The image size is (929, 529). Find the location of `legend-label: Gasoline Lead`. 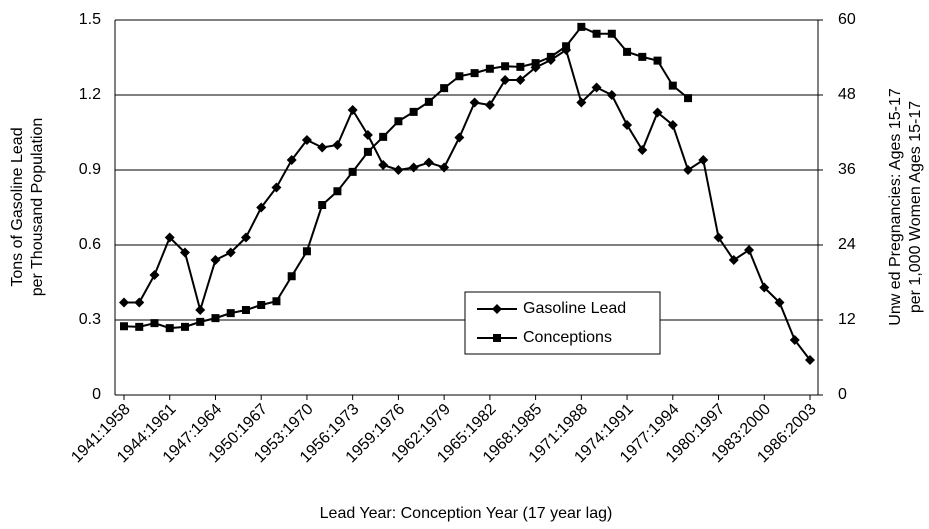

legend-label: Gasoline Lead is located at coordinates (574, 308).